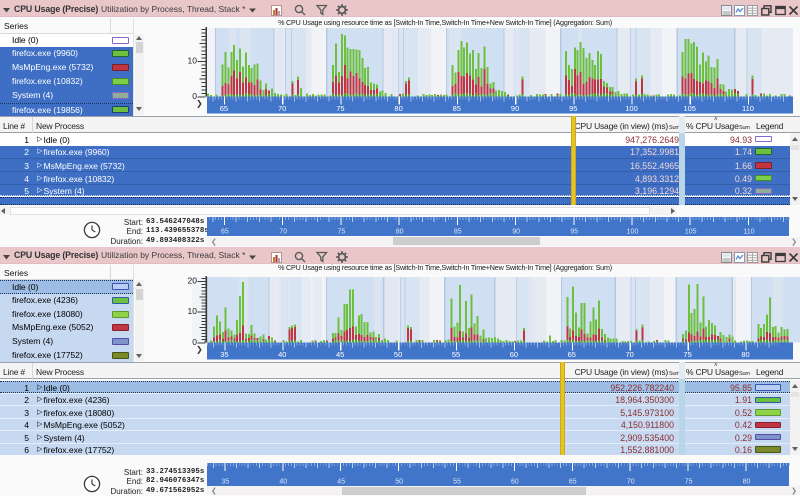  Describe the element at coordinates (748, 232) in the screenshot. I see `svg-text: 110` at that location.